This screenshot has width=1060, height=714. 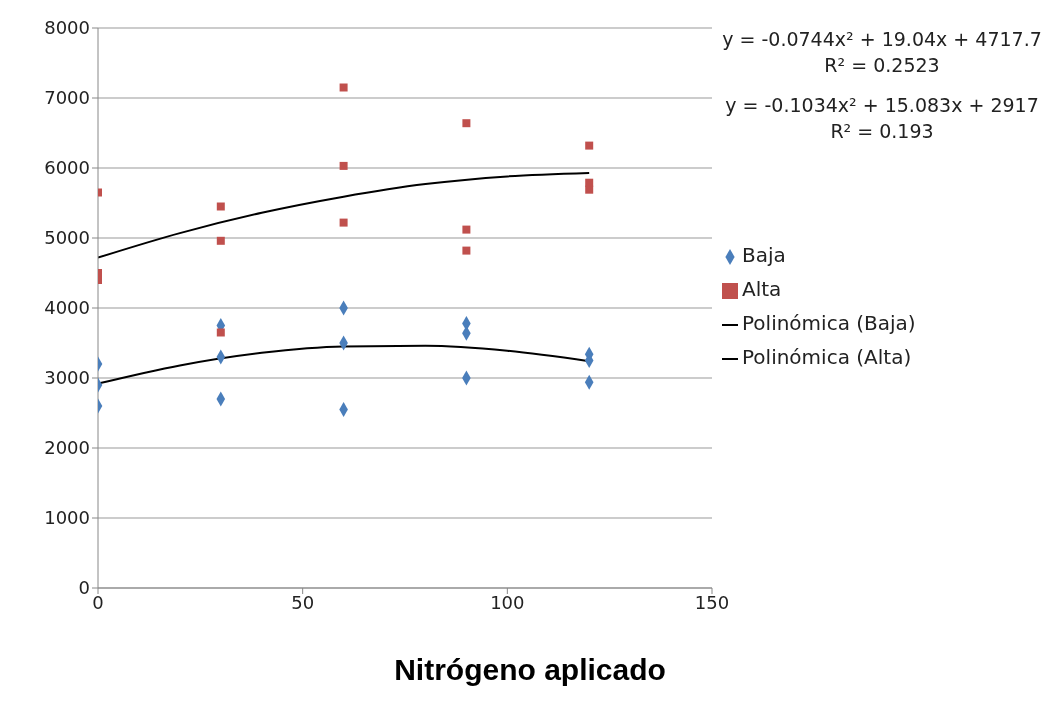 What do you see at coordinates (530, 670) in the screenshot?
I see `x-axis-title: Nitrógeno aplicado` at bounding box center [530, 670].